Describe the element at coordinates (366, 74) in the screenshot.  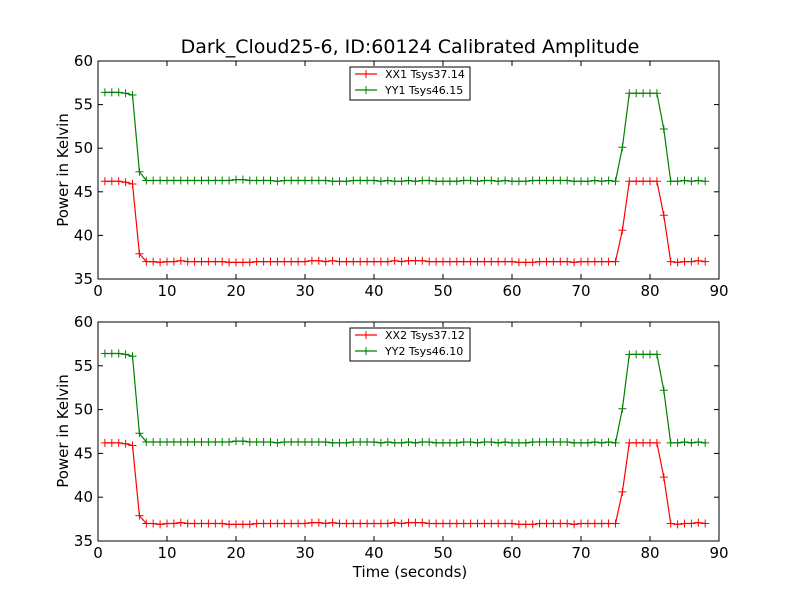
I see `legend-marker-xx1` at that location.